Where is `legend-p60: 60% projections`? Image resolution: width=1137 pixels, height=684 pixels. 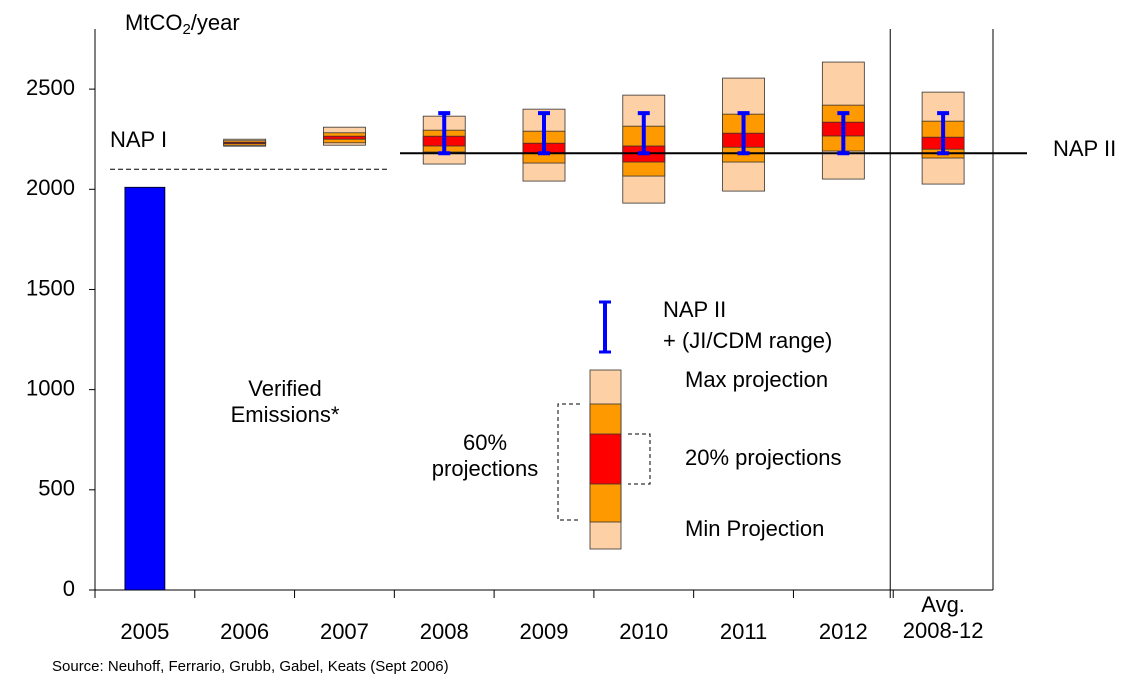 legend-p60: 60% projections is located at coordinates (485, 455).